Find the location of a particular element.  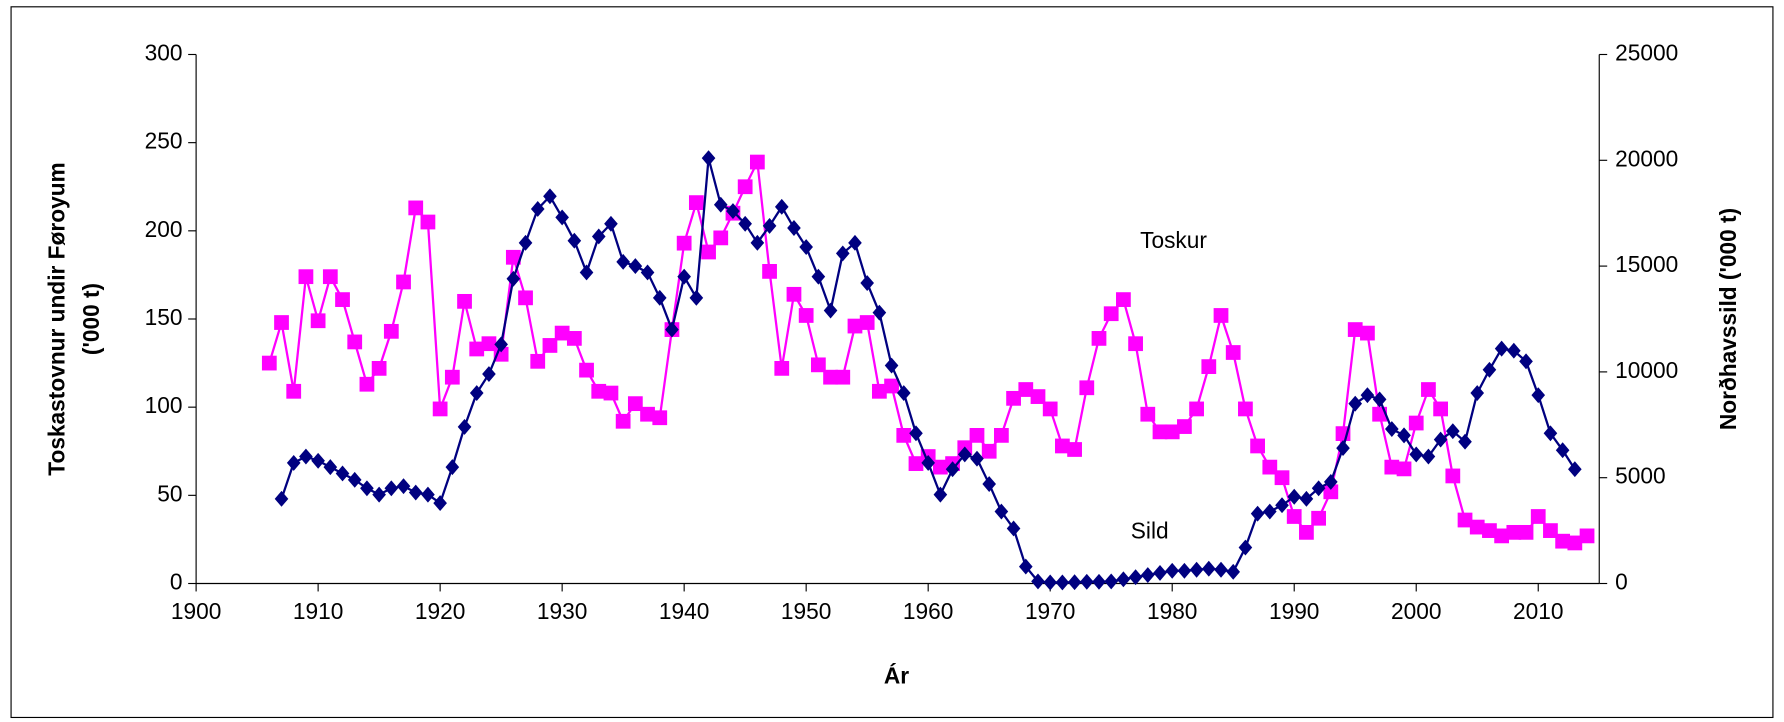

x-tick-label: 1940 is located at coordinates (684, 611).